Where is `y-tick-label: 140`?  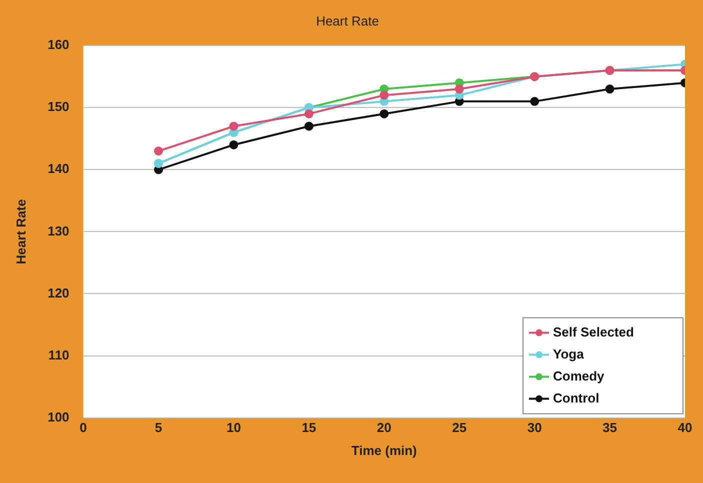
y-tick-label: 140 is located at coordinates (59, 168).